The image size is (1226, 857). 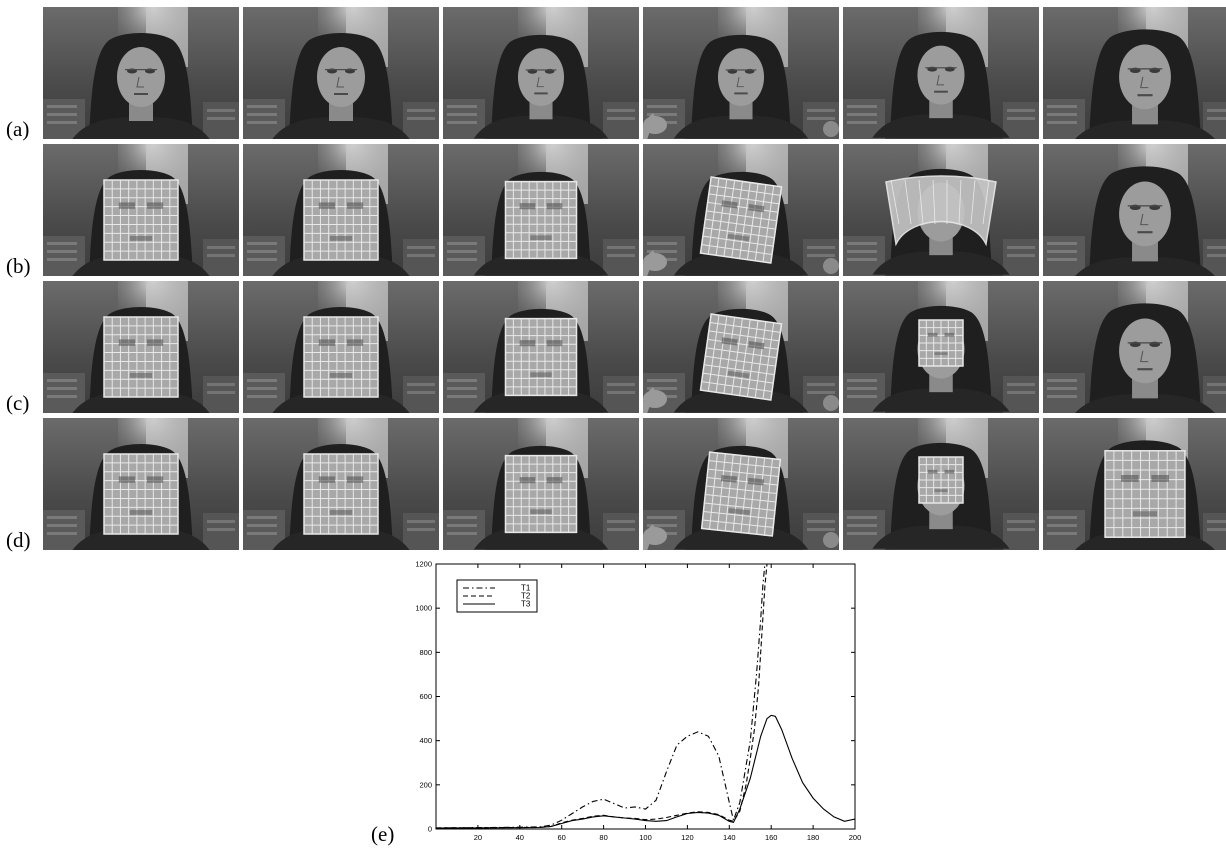 I want to click on series-line-T2, so click(x=602, y=696).